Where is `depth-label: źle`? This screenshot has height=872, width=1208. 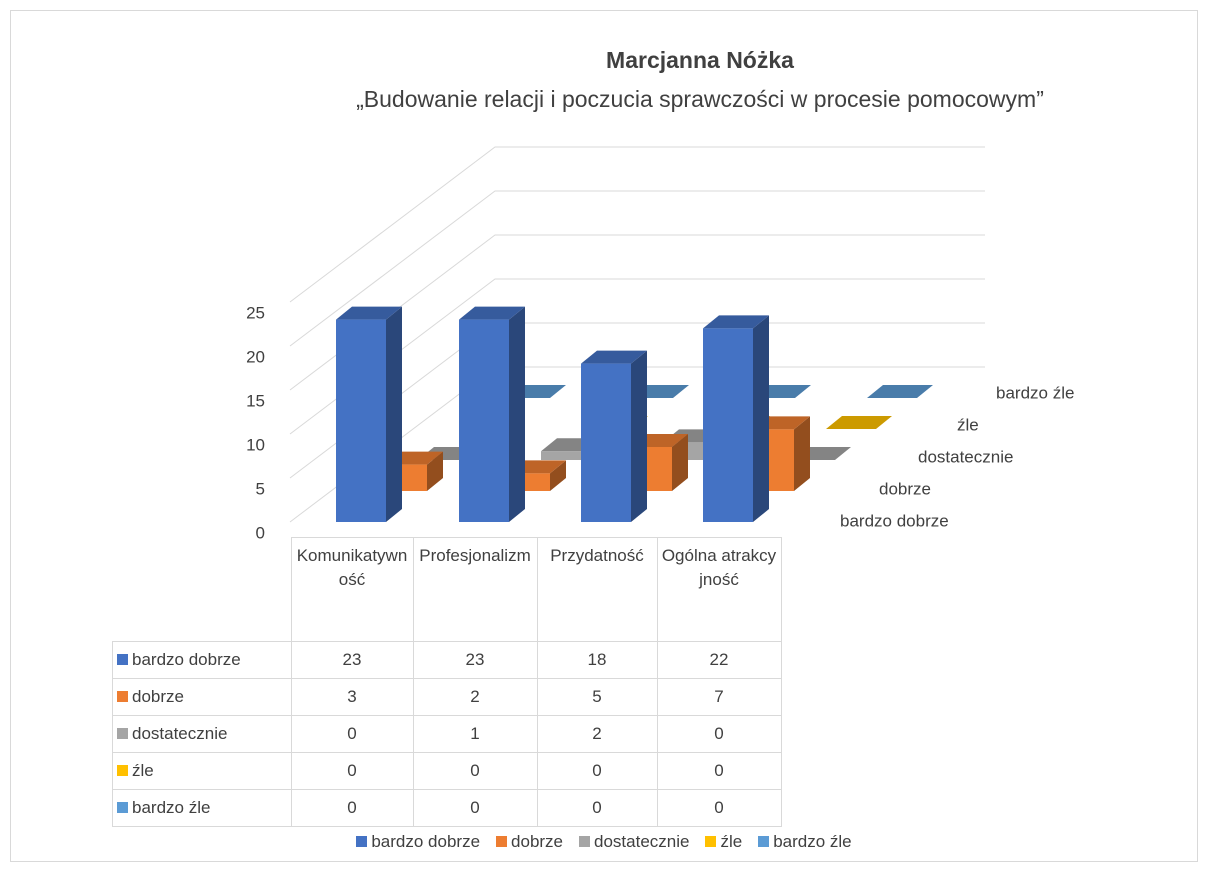 depth-label: źle is located at coordinates (968, 424).